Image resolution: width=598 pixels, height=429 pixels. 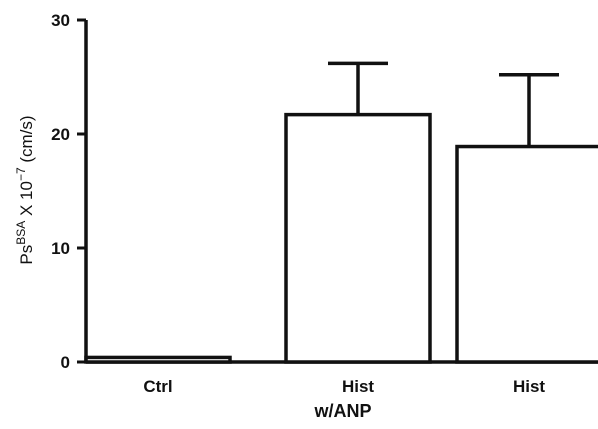 What do you see at coordinates (157, 386) in the screenshot?
I see `category-label: Ctrl` at bounding box center [157, 386].